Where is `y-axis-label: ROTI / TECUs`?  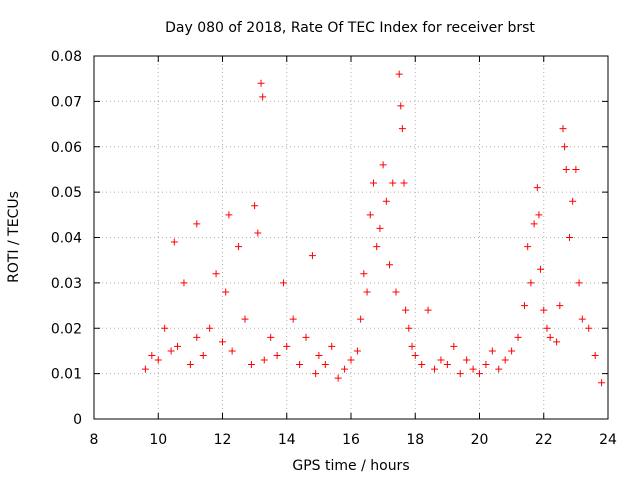 y-axis-label: ROTI / TECUs is located at coordinates (14, 237).